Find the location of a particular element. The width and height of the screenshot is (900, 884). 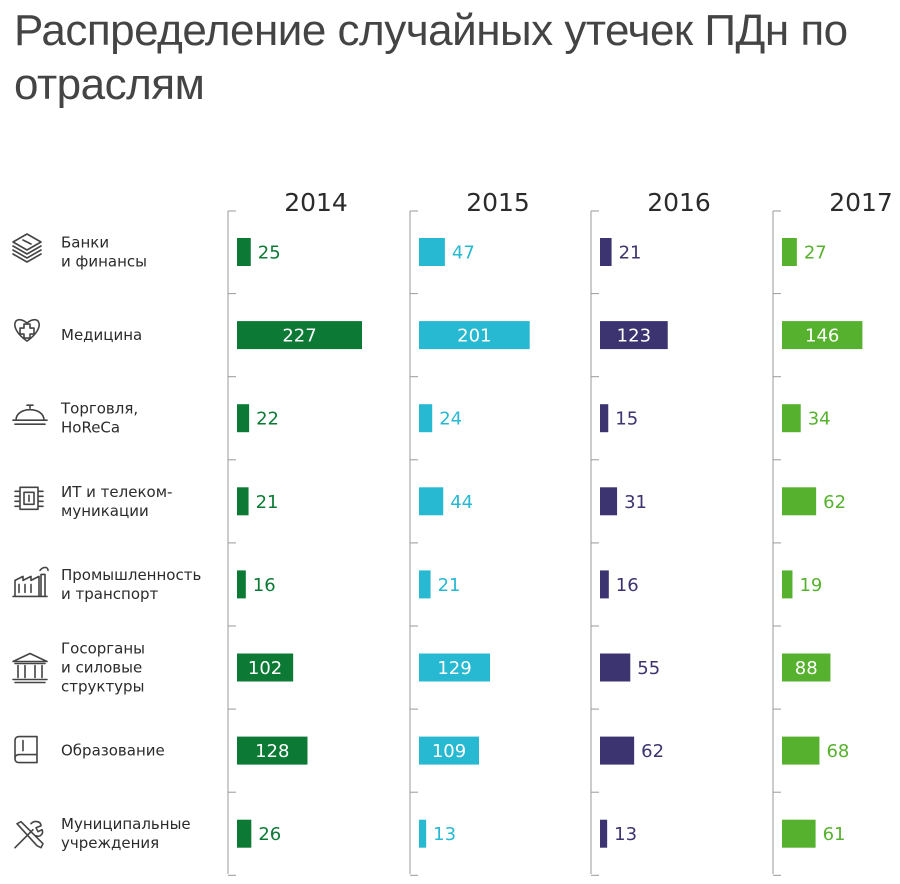

category-label: Госорганы is located at coordinates (103, 649).